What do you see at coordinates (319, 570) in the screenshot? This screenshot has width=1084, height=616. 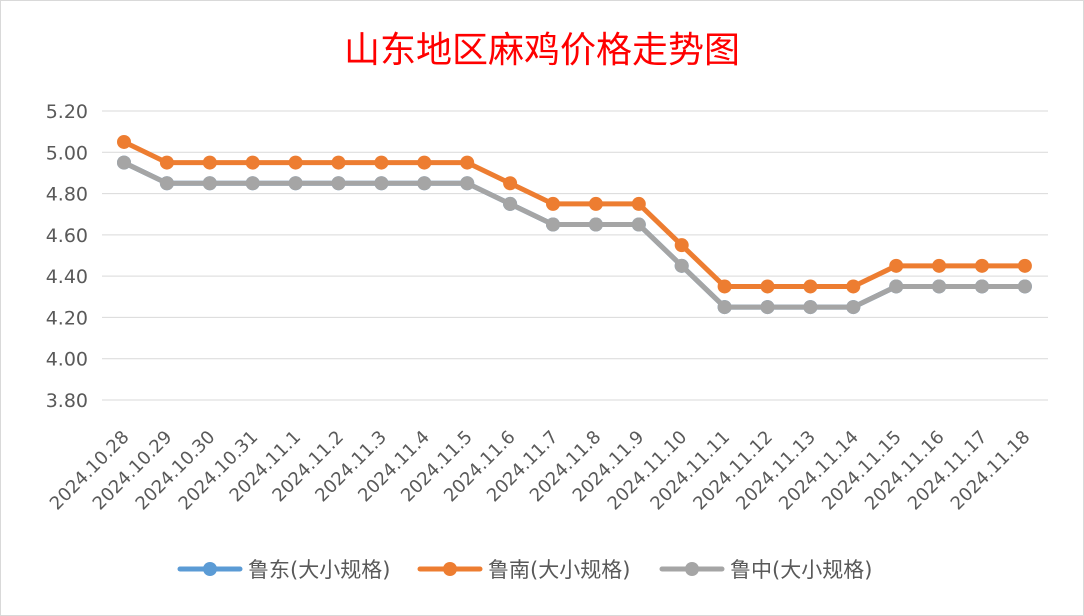 I see `legend-label: 鲁东(大小规格)` at bounding box center [319, 570].